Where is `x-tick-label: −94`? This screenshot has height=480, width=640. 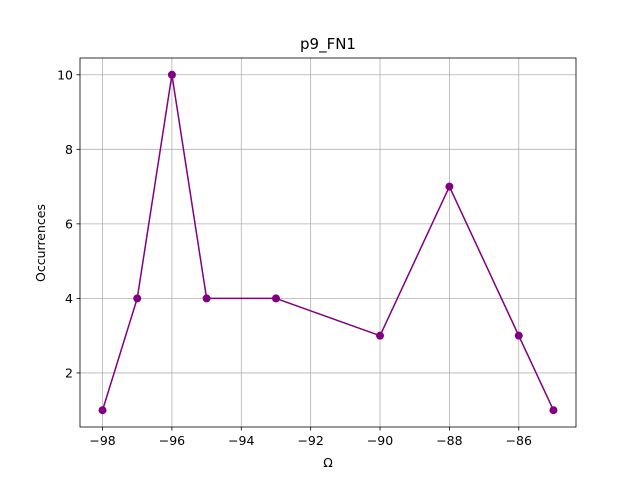
x-tick-label: −94 is located at coordinates (241, 440).